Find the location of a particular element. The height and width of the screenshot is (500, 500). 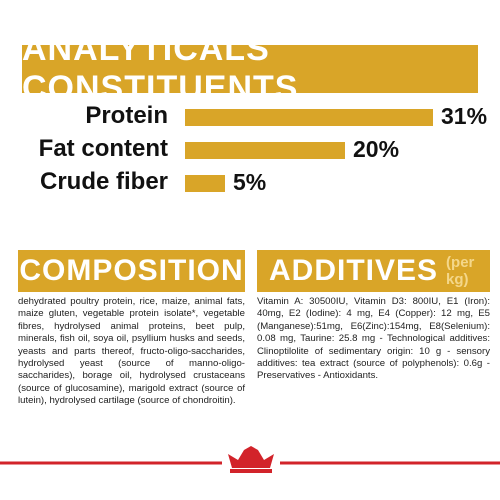

value-label: 20% is located at coordinates (376, 149).